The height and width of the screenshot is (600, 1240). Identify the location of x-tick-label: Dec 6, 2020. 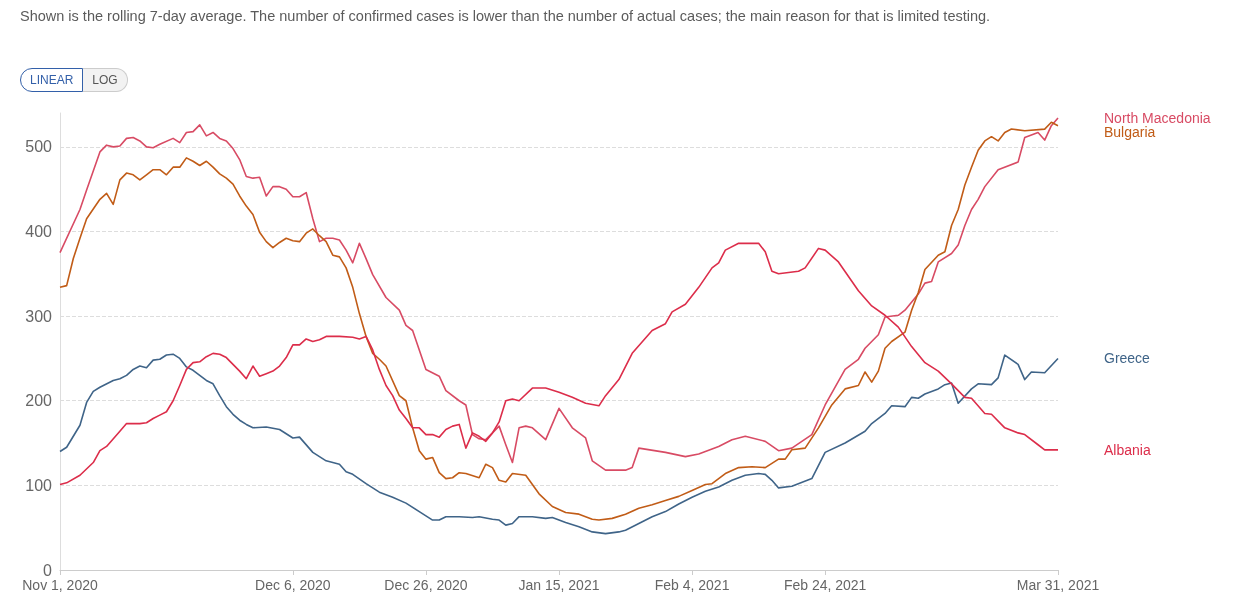
(293, 585).